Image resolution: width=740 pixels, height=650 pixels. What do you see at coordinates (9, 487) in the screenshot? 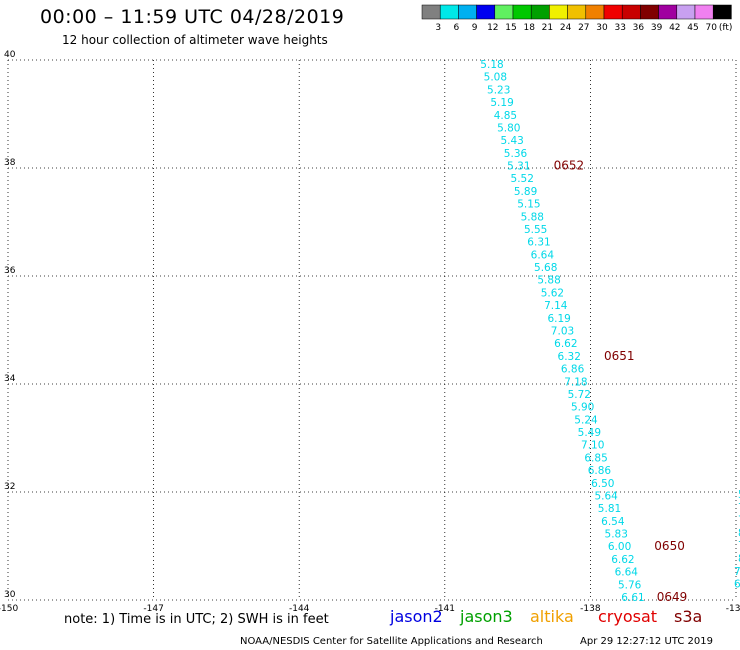
I see `lat-tick-label: 32` at bounding box center [9, 487].